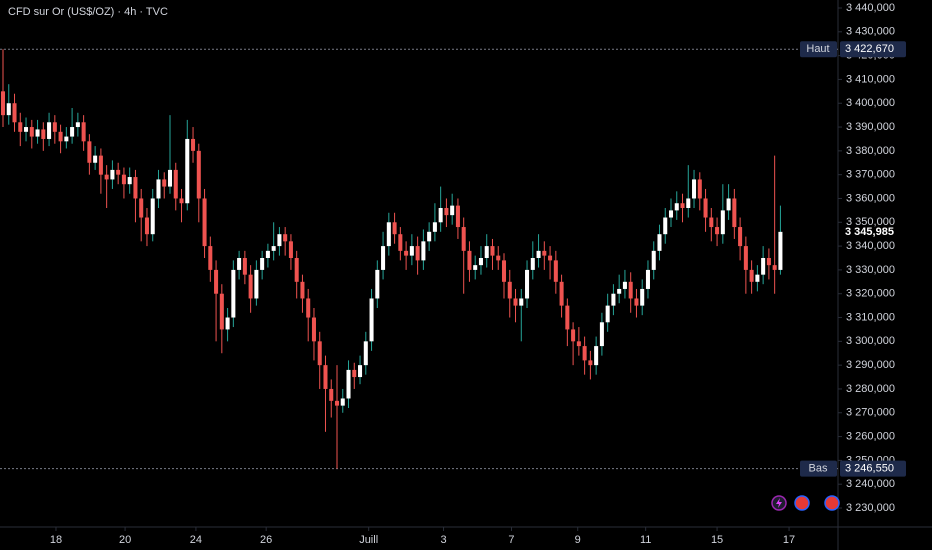  I want to click on x-tick-label: 15, so click(717, 540).